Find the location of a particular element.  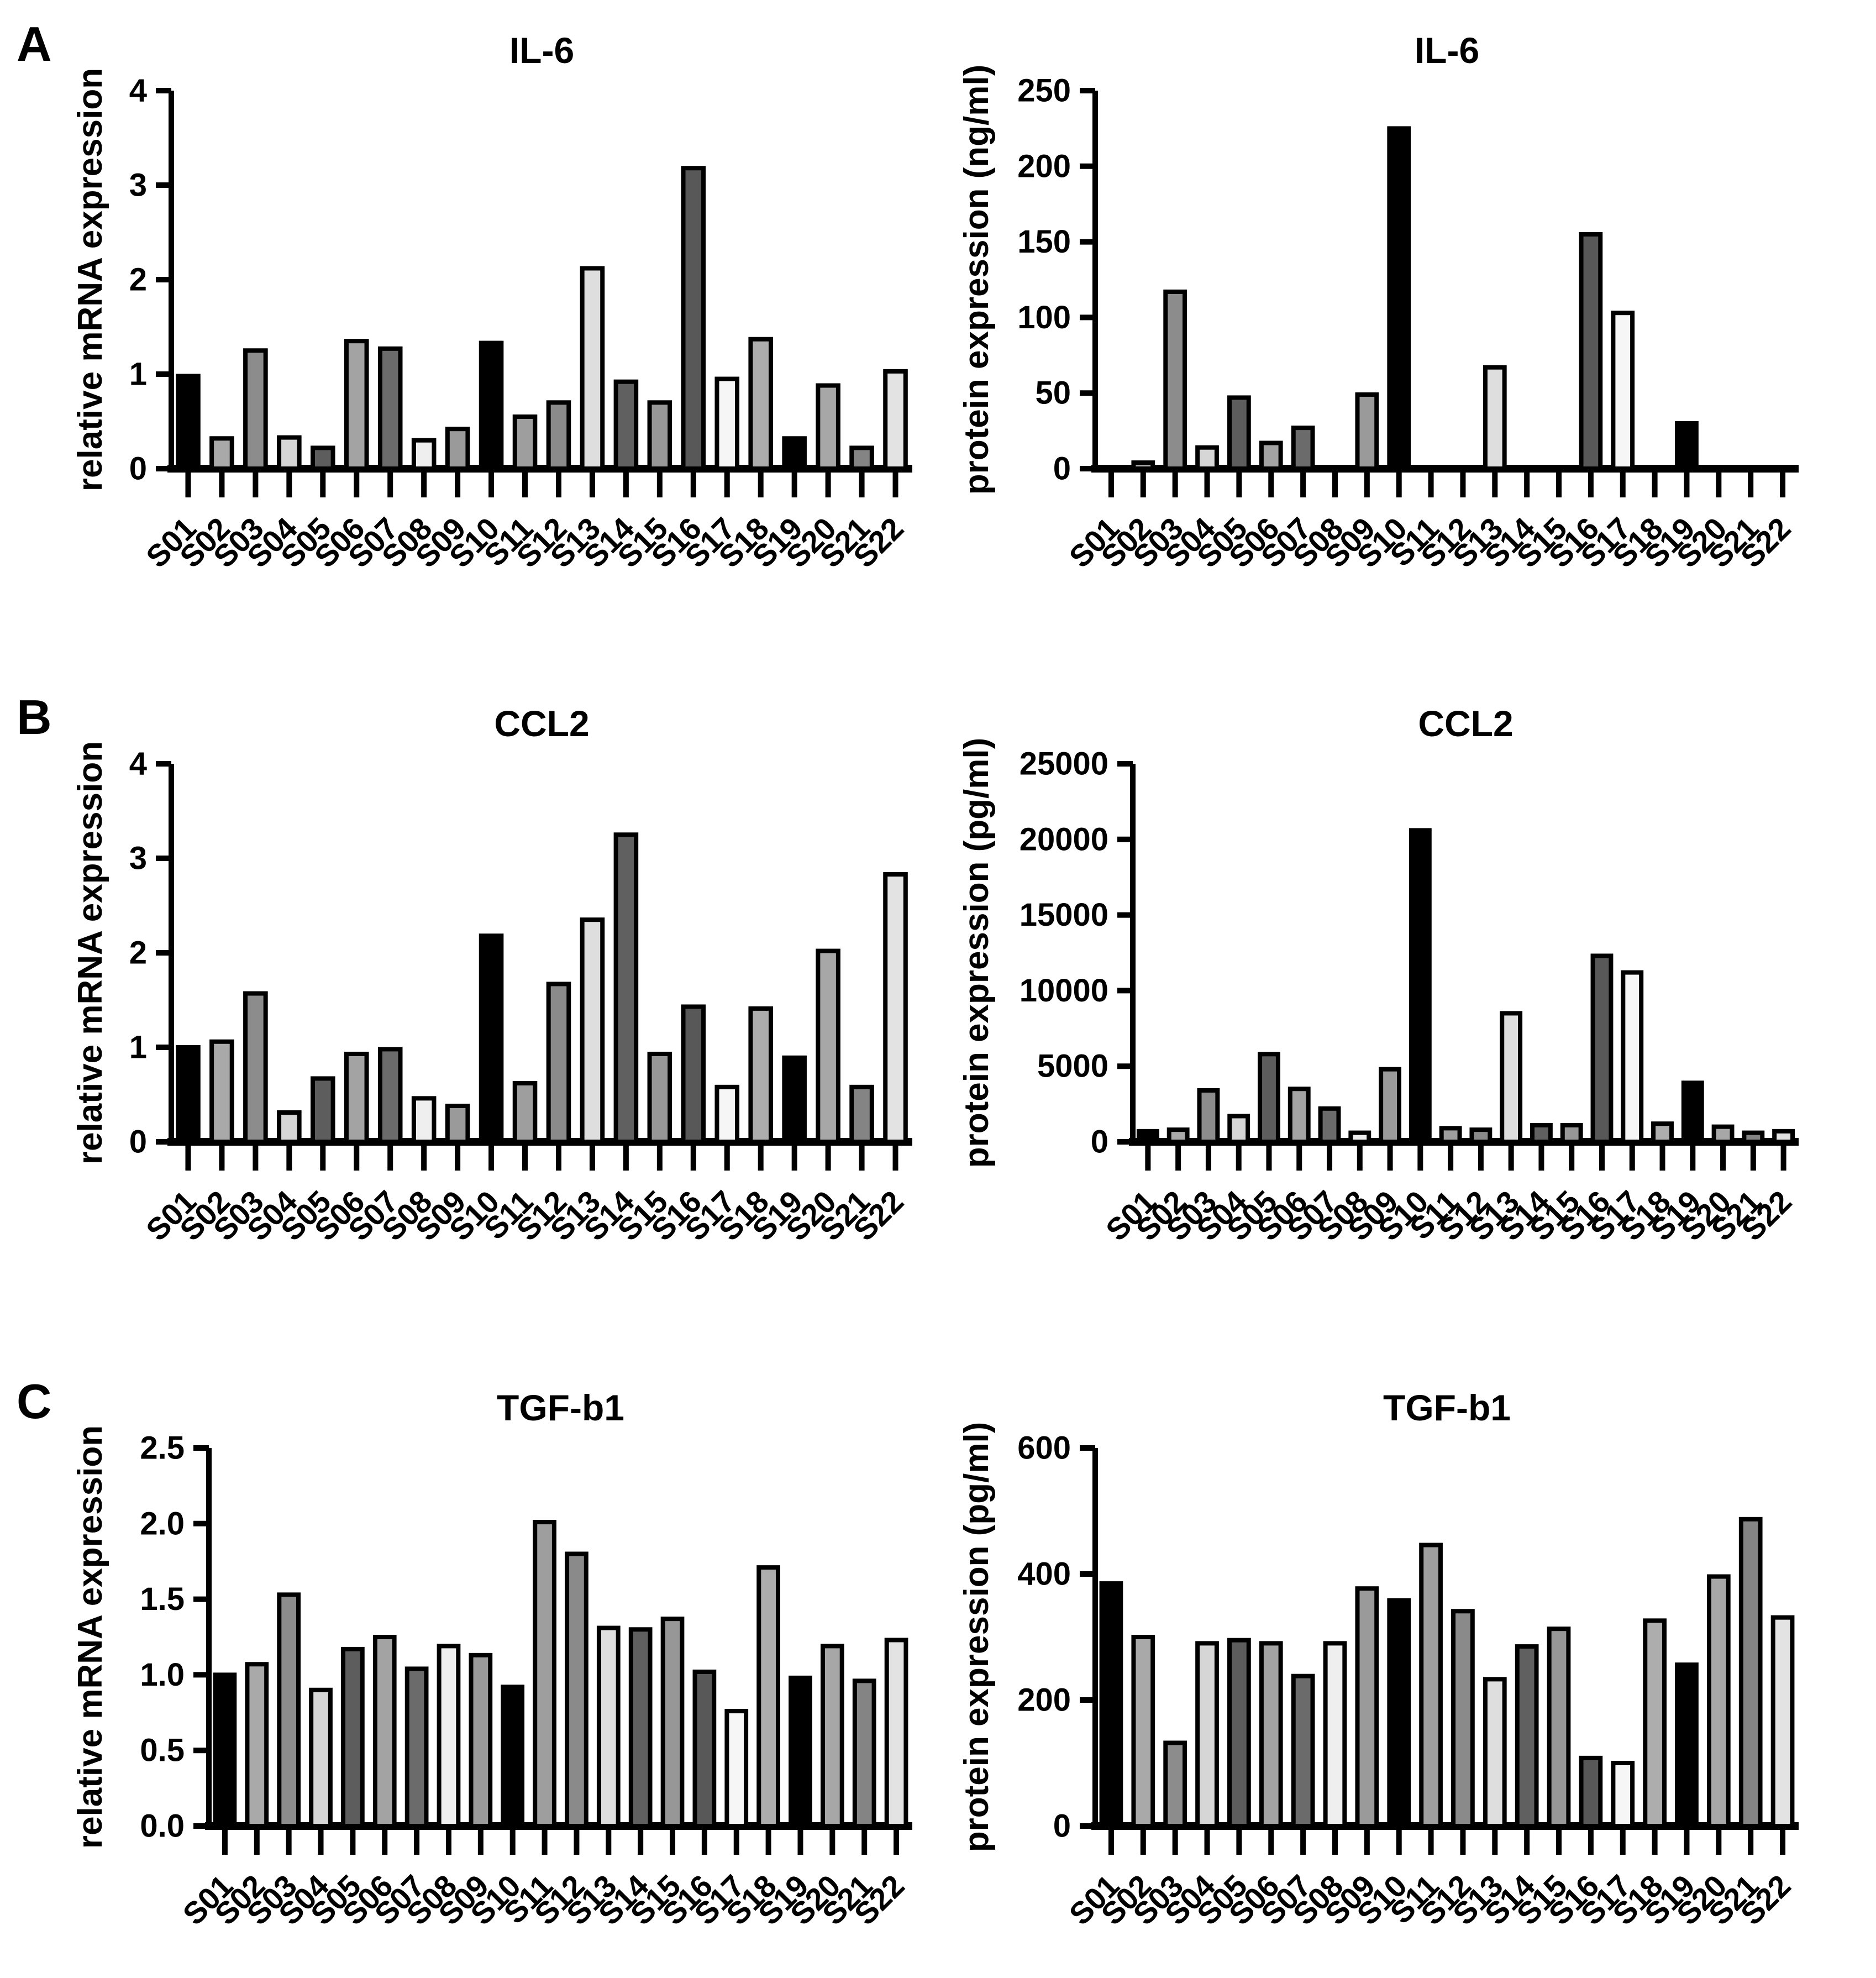

y-tick-label: 0.5 is located at coordinates (162, 1751).